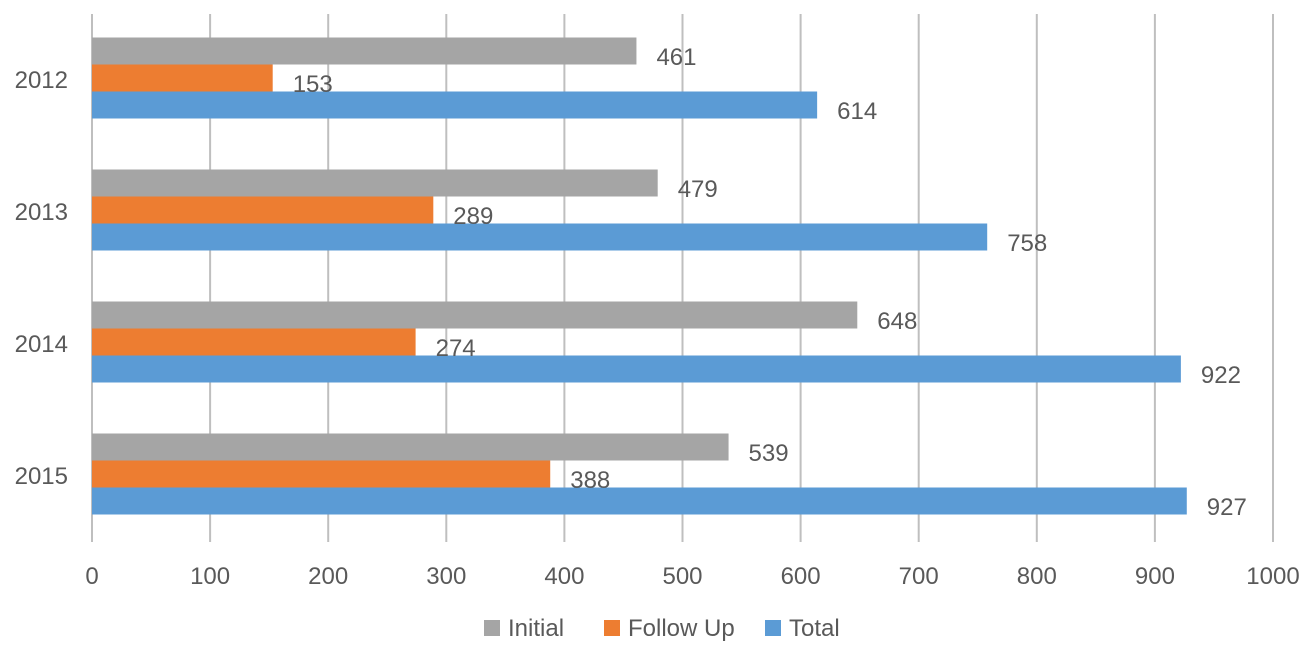  Describe the element at coordinates (769, 453) in the screenshot. I see `data-label: 539` at that location.